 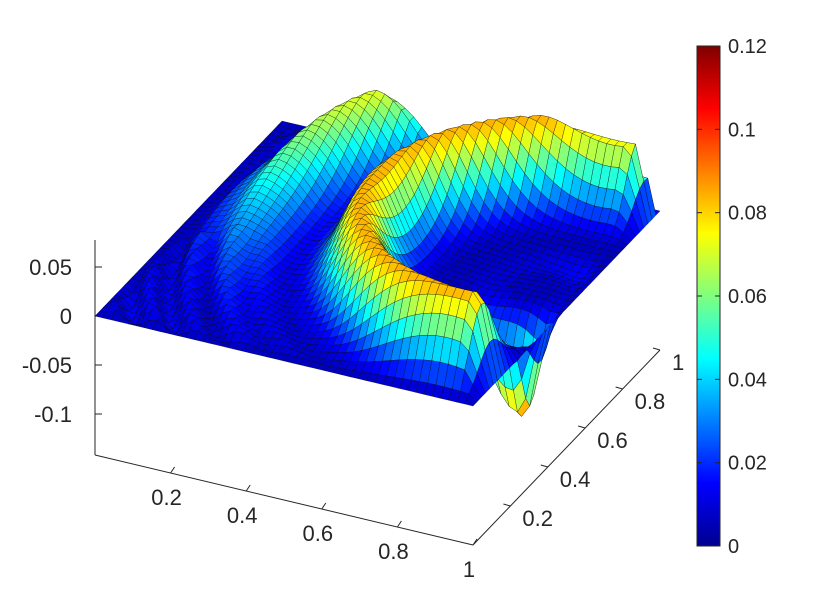 I want to click on z-tick-label: 0, so click(x=66, y=316).